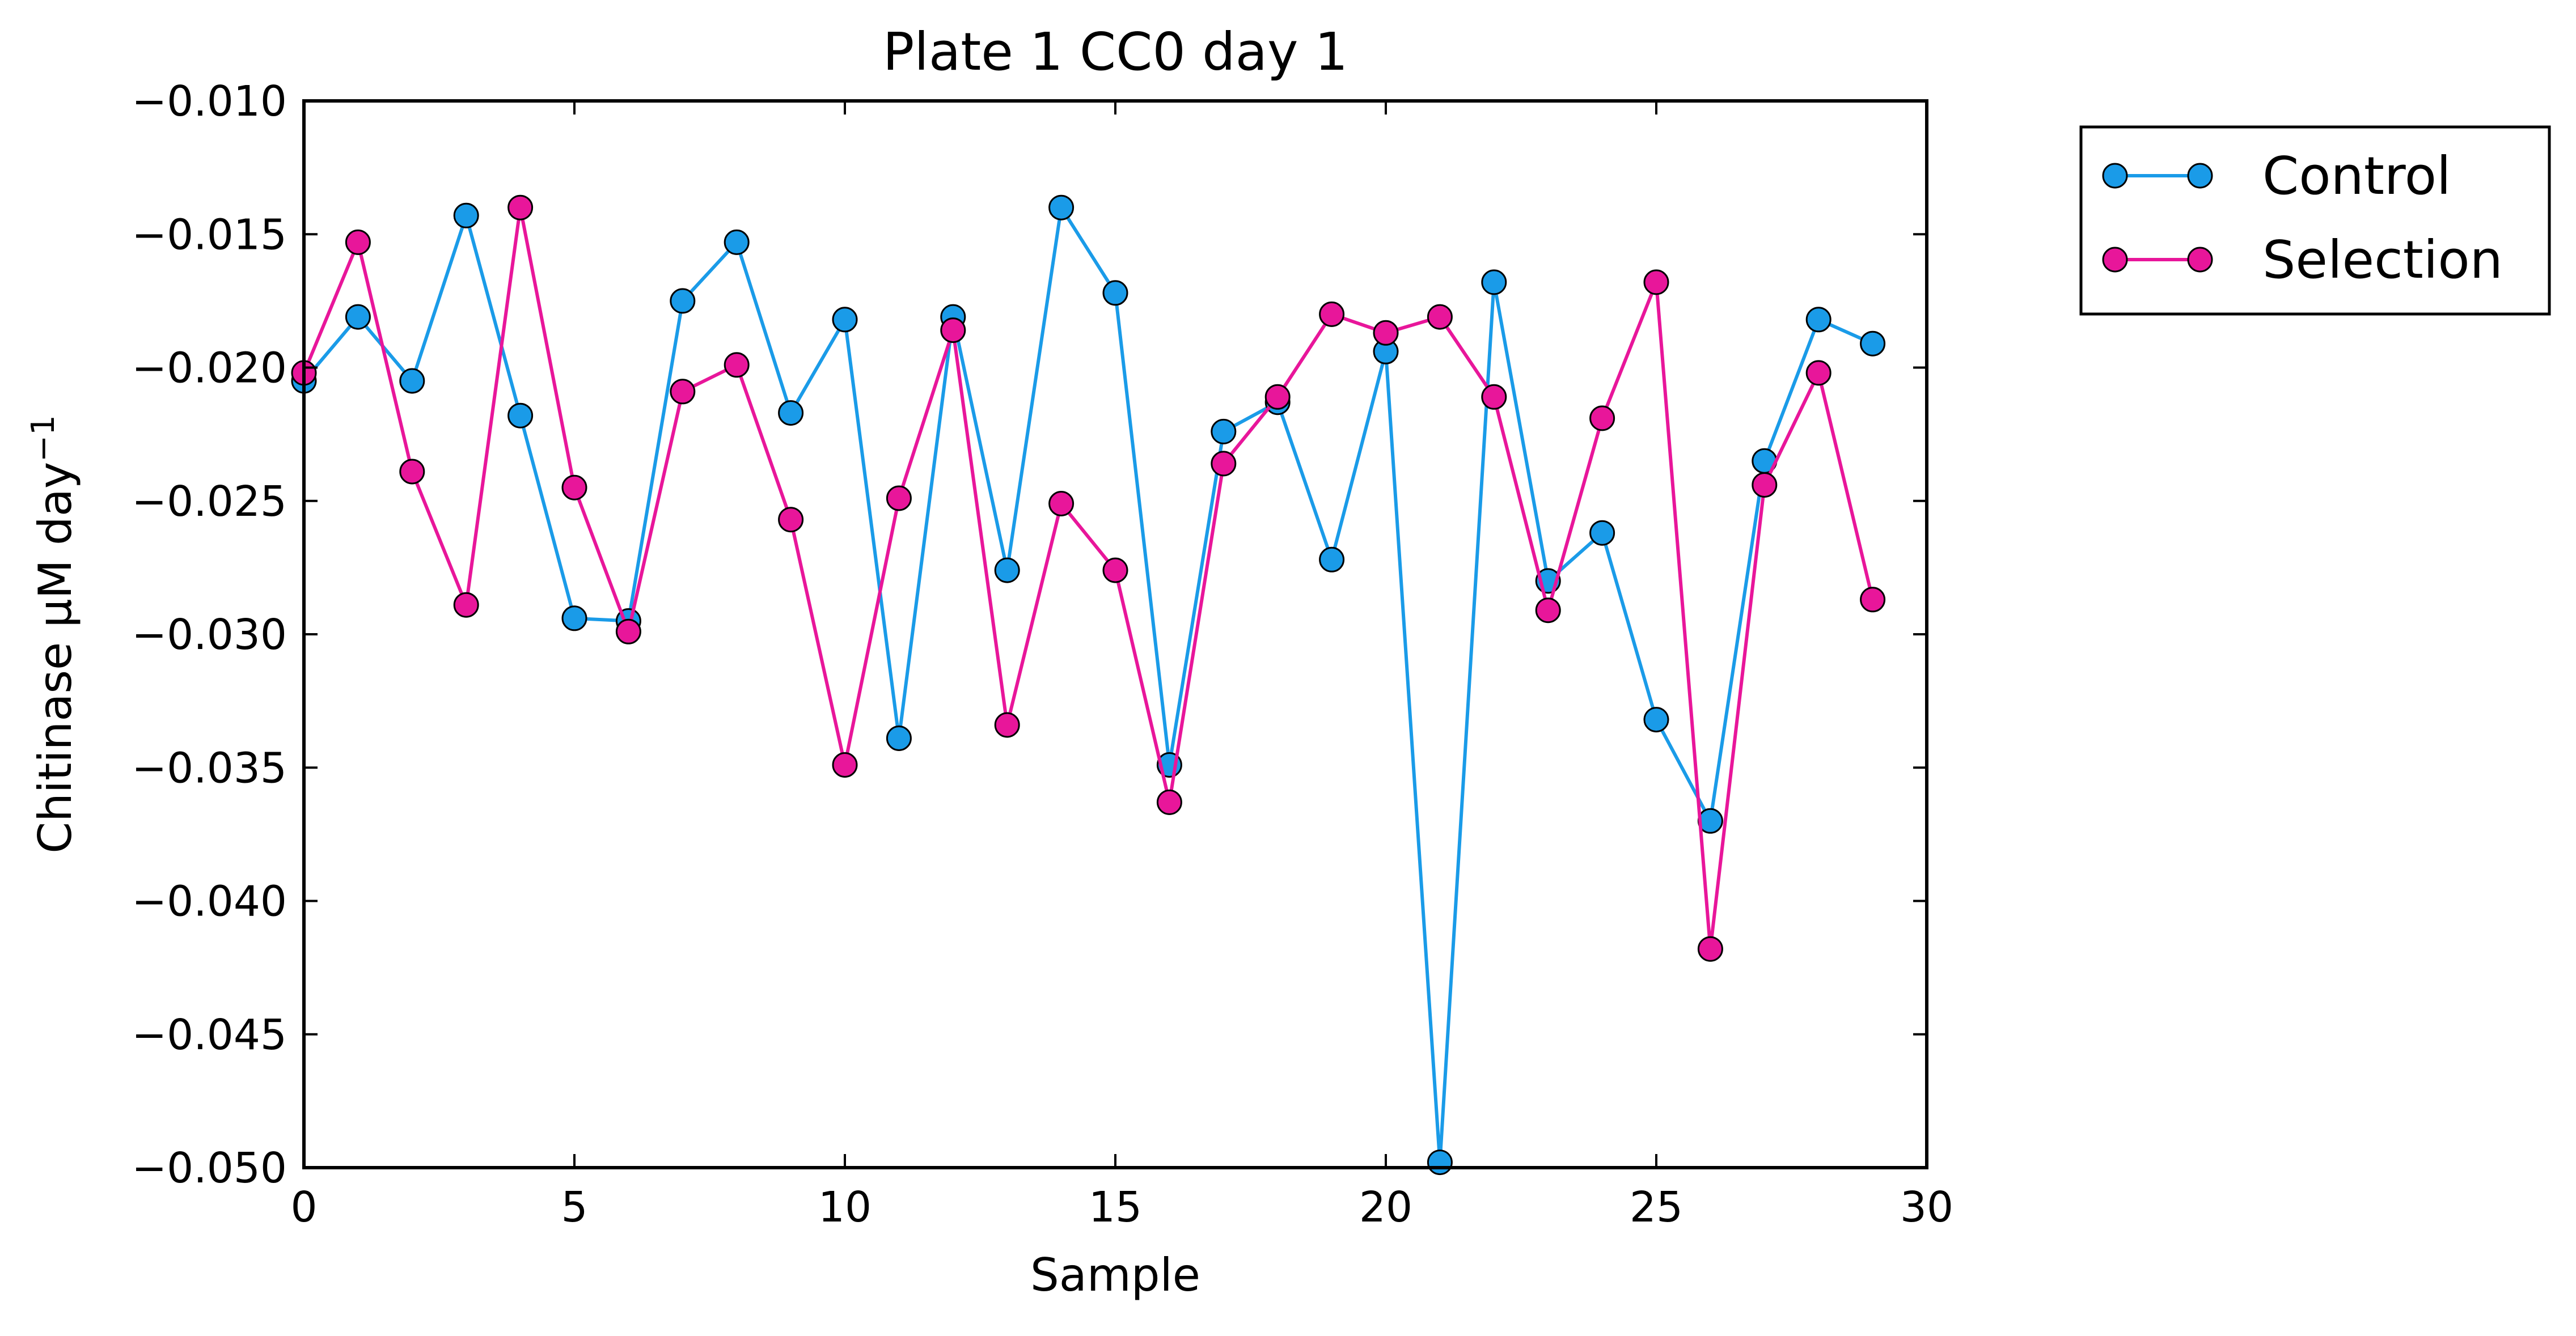 This screenshot has width=2576, height=1336. I want to click on y-tick-label: −0.045, so click(209, 1035).